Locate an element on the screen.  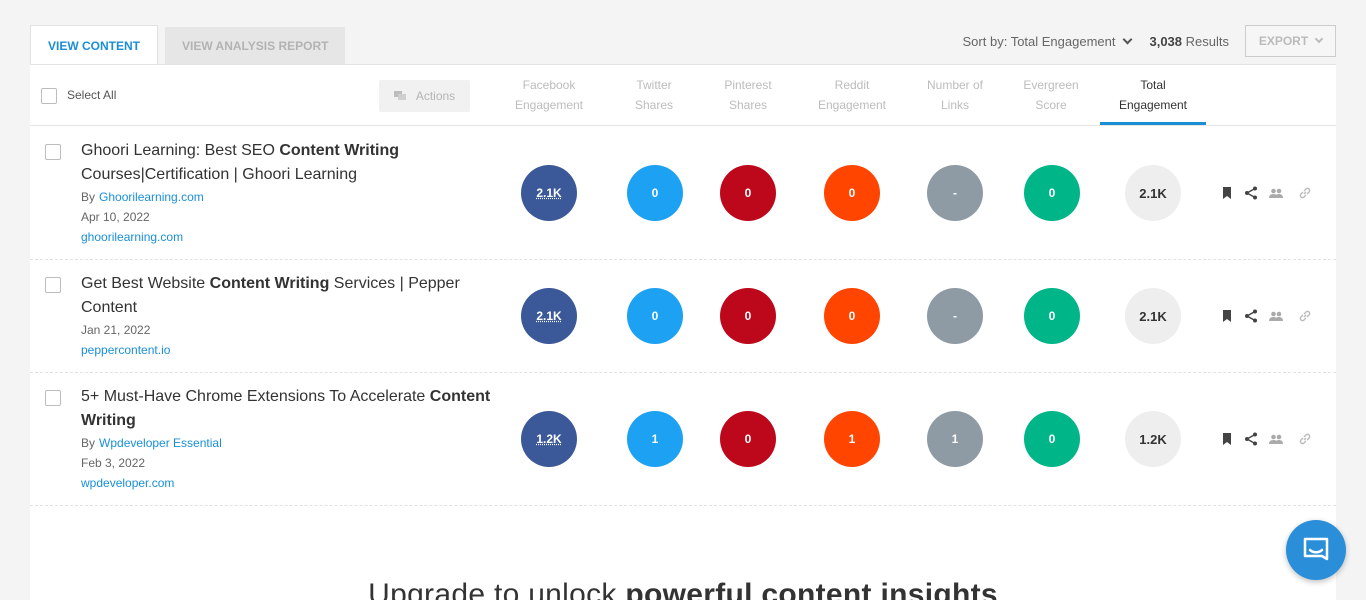
total-engagement-metric: 1.2K is located at coordinates (1153, 439).